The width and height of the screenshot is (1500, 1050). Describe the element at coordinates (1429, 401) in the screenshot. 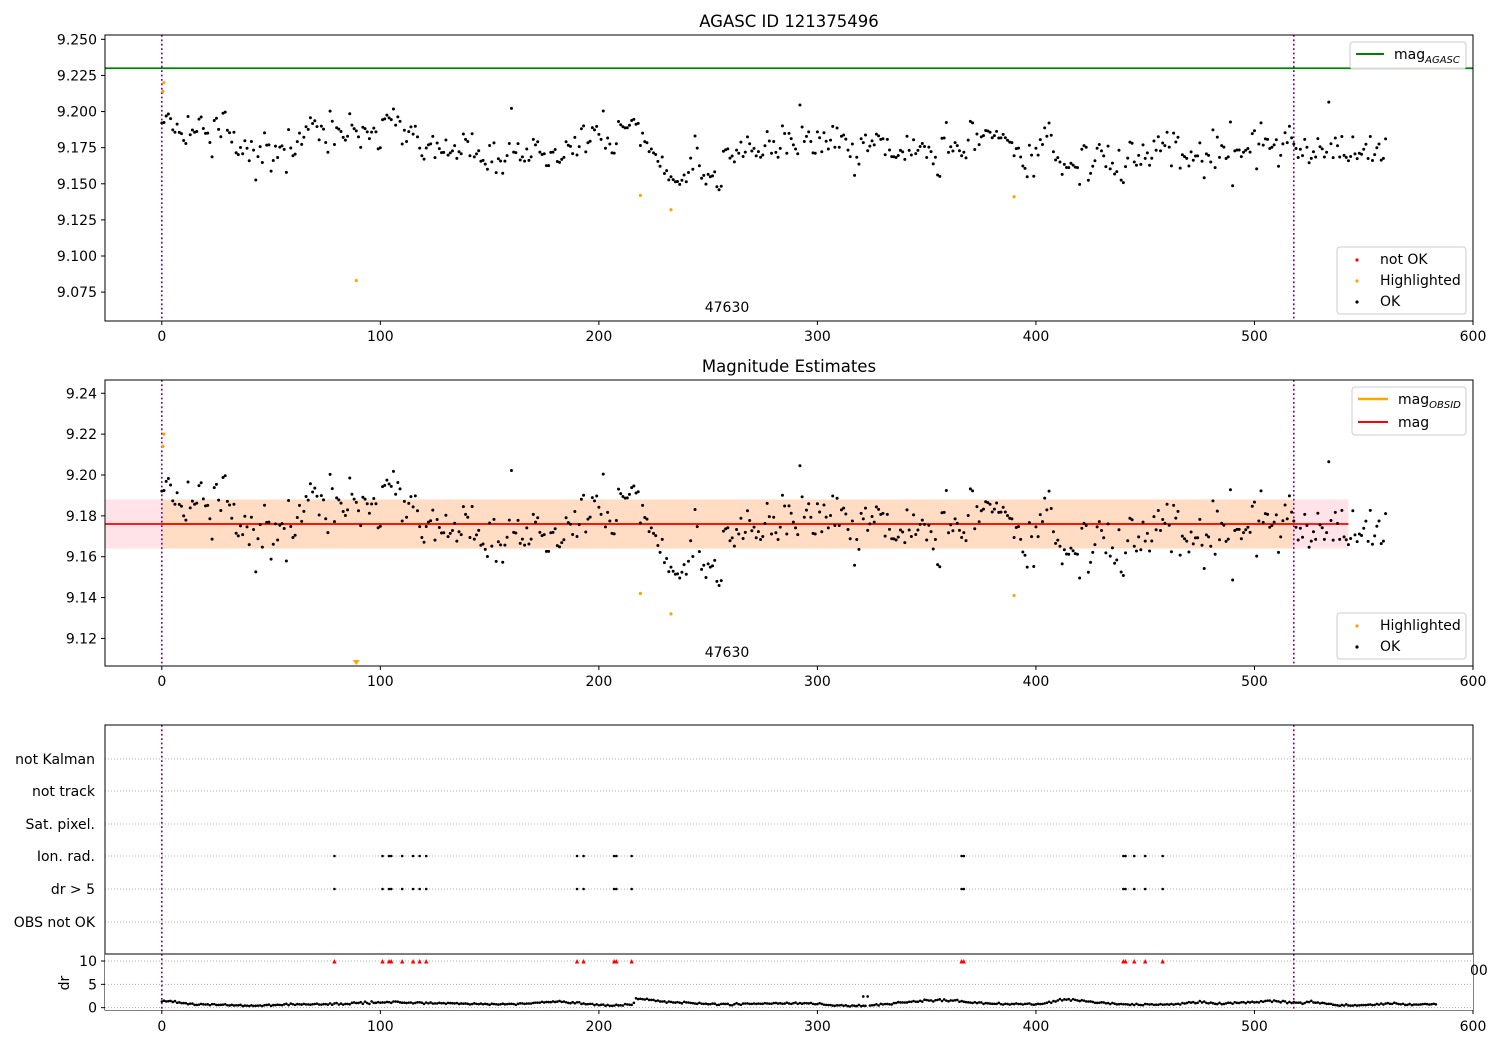

I see `legend-label-mag-obsid: magOBSID` at that location.